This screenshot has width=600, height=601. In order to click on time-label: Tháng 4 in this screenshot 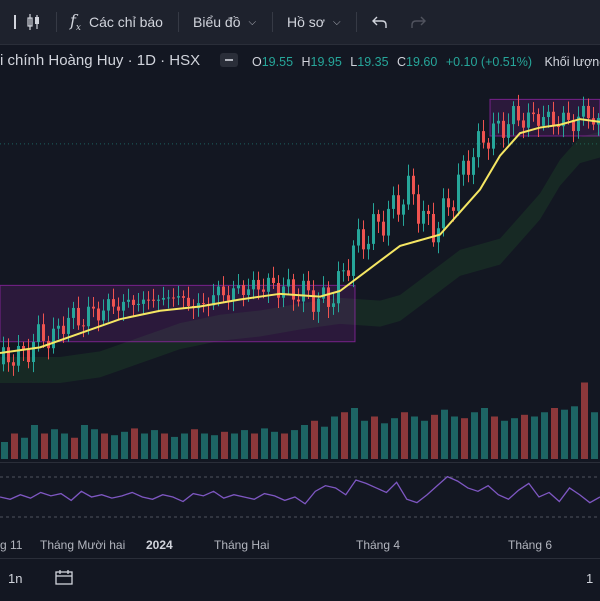, I will do `click(378, 545)`.